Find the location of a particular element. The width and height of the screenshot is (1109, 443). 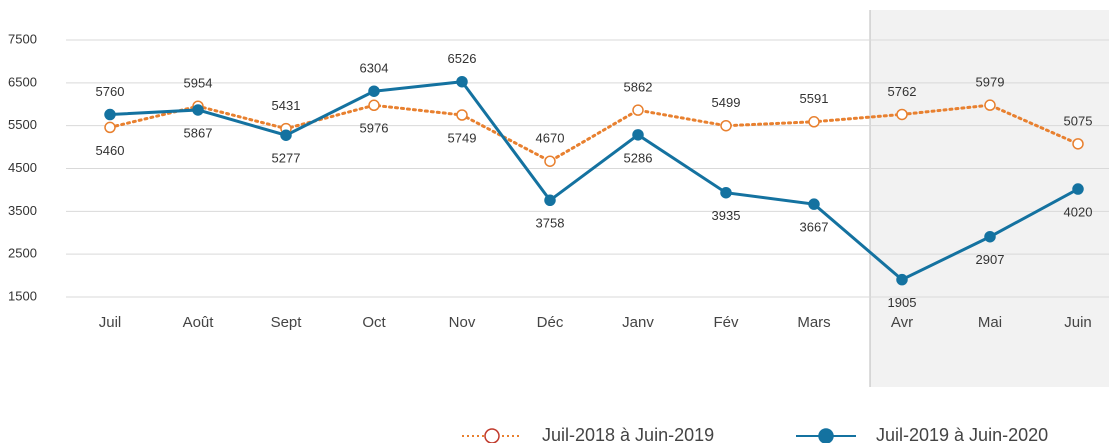

data-label: 5277 is located at coordinates (286, 158).